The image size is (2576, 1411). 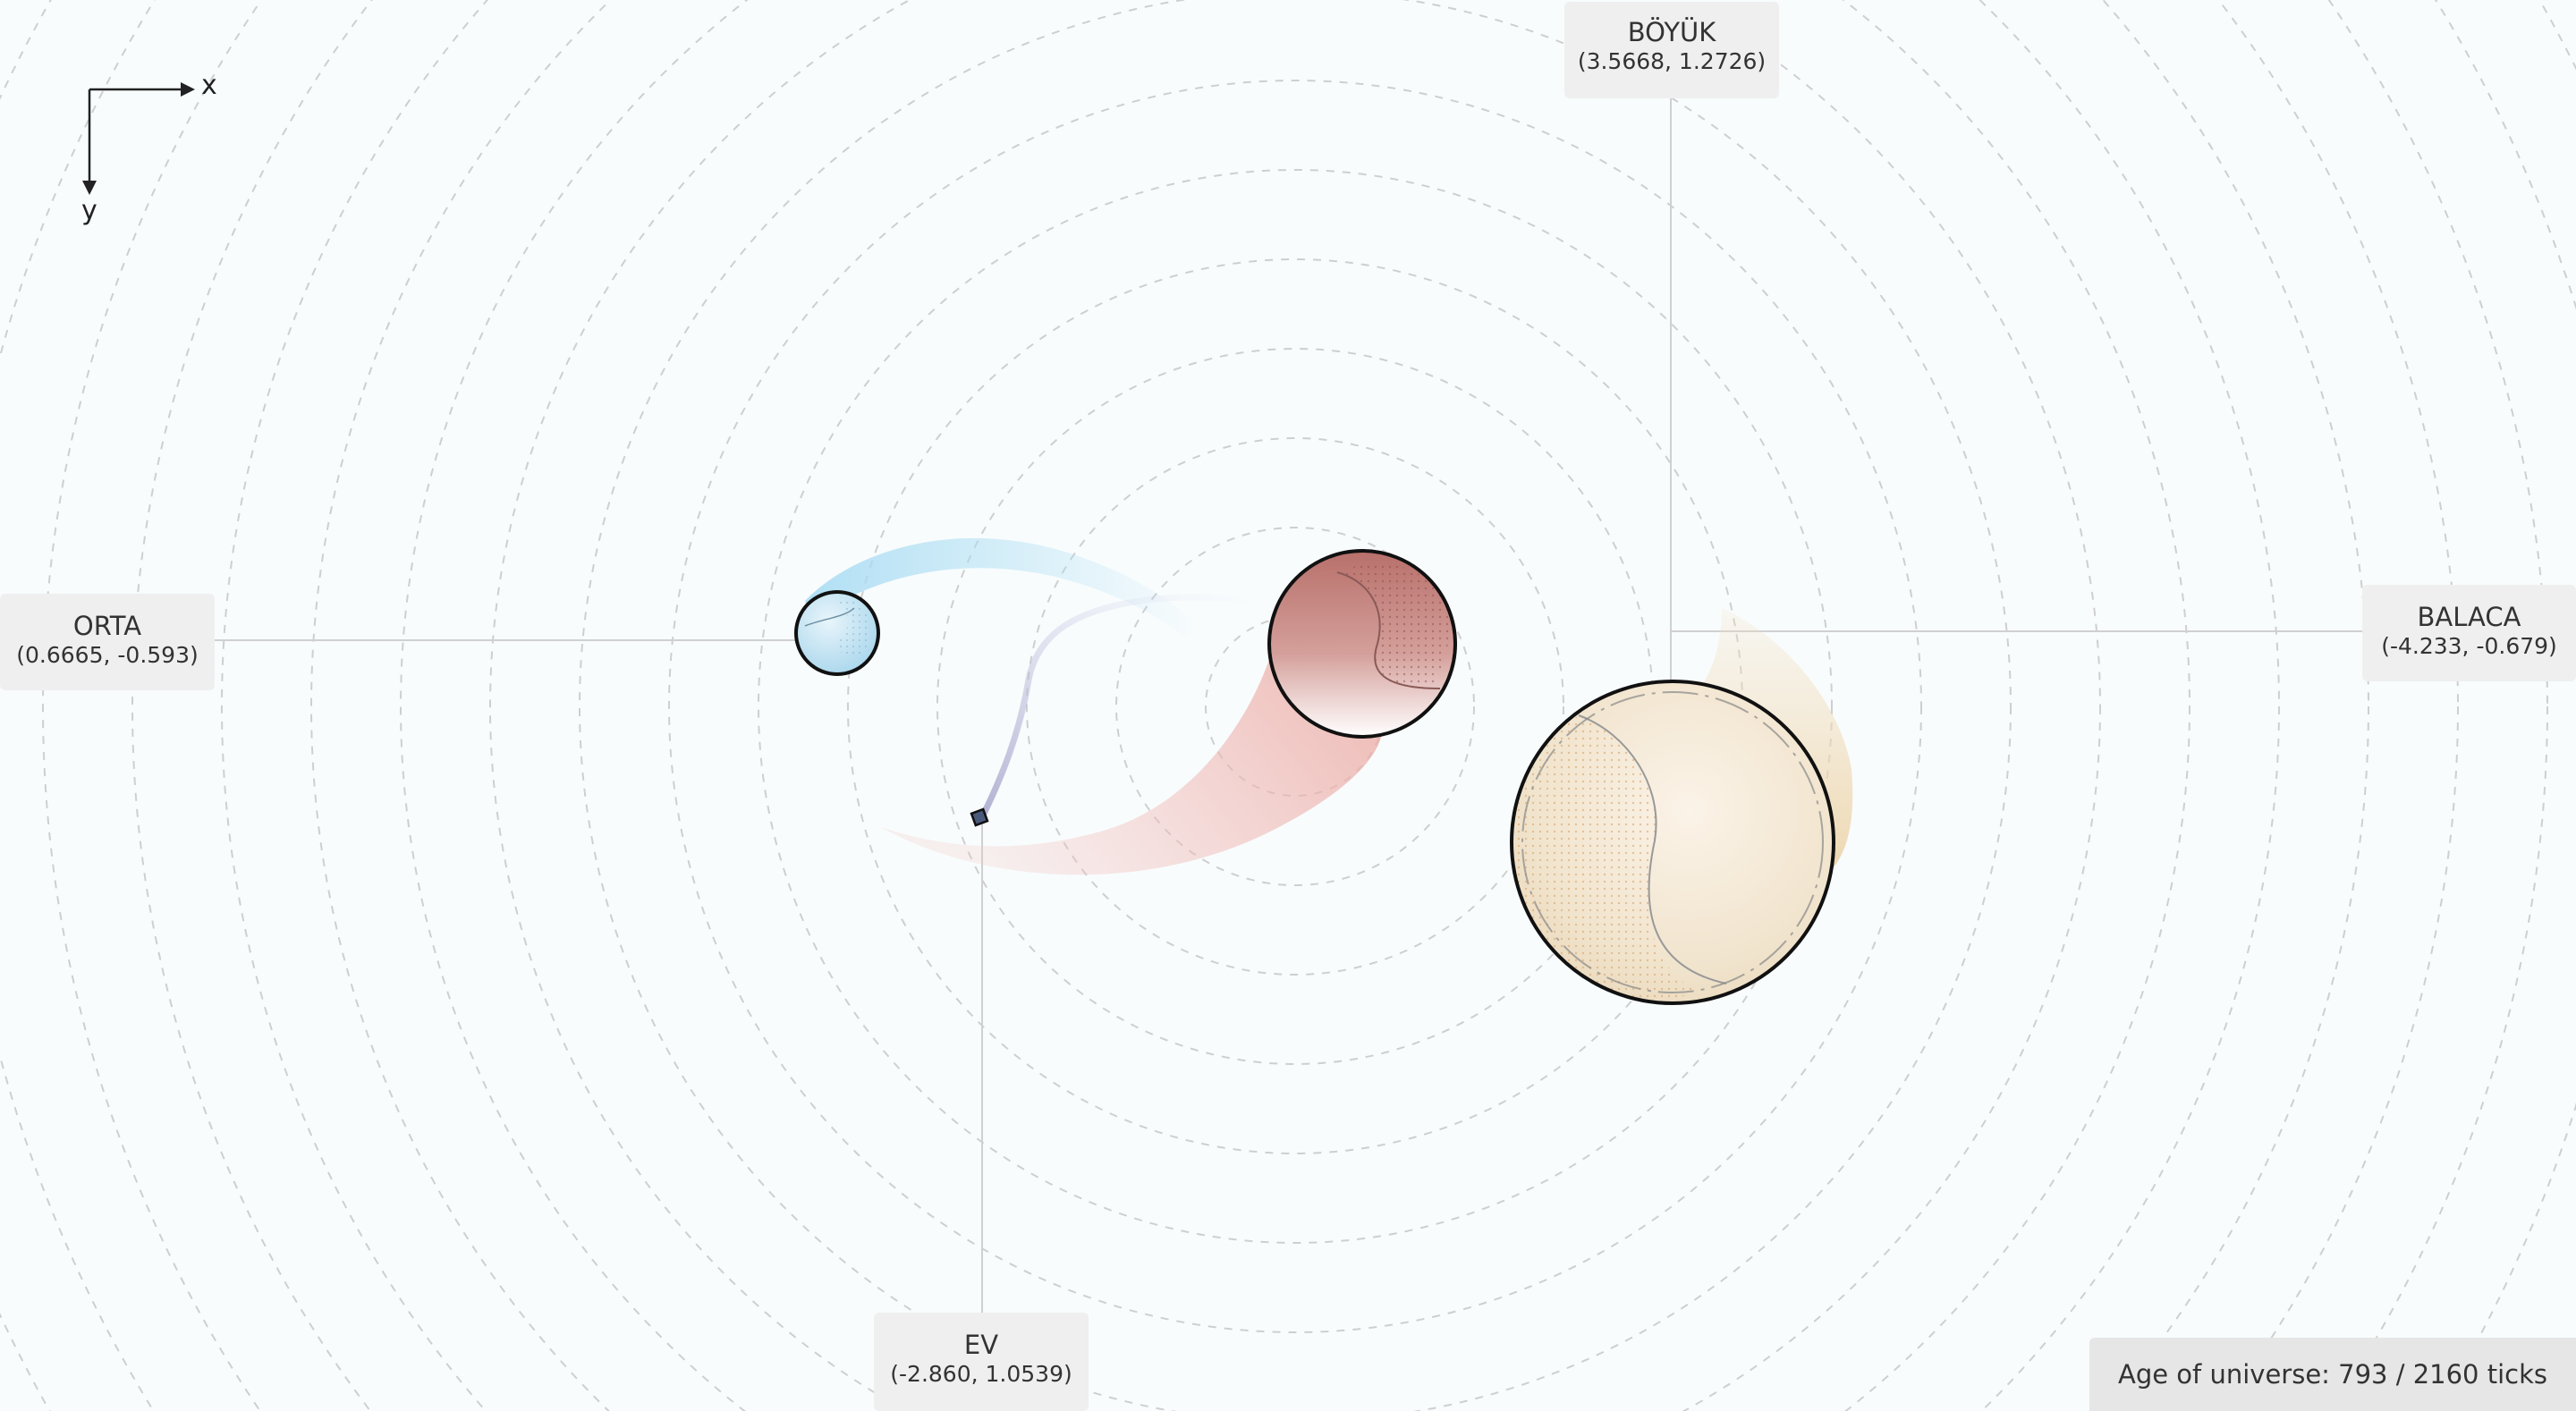 I want to click on body-name: EV, so click(x=981, y=1345).